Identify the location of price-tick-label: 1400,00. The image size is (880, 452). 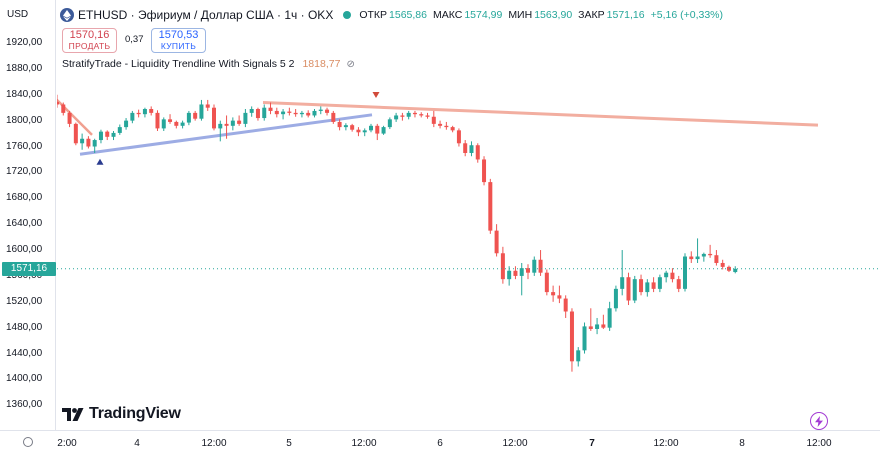
(24, 379).